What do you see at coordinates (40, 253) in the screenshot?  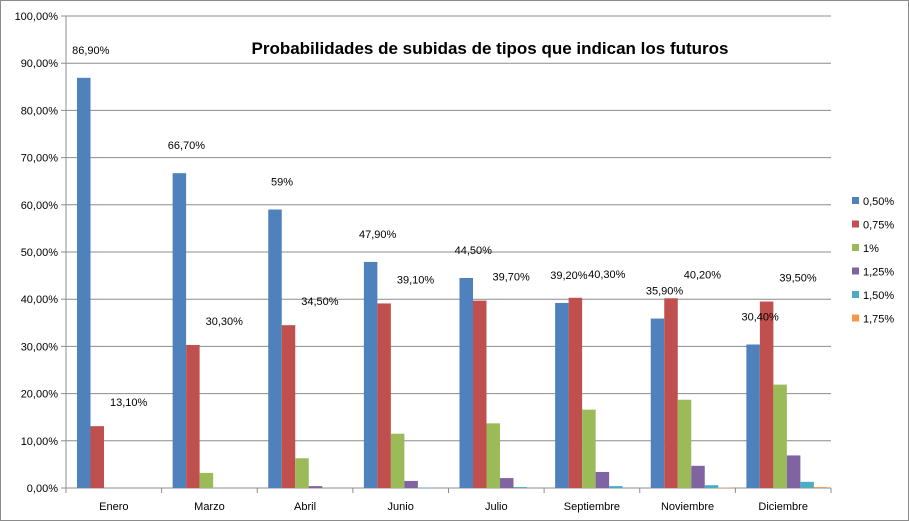 I see `y-tick-label: 50,00%` at bounding box center [40, 253].